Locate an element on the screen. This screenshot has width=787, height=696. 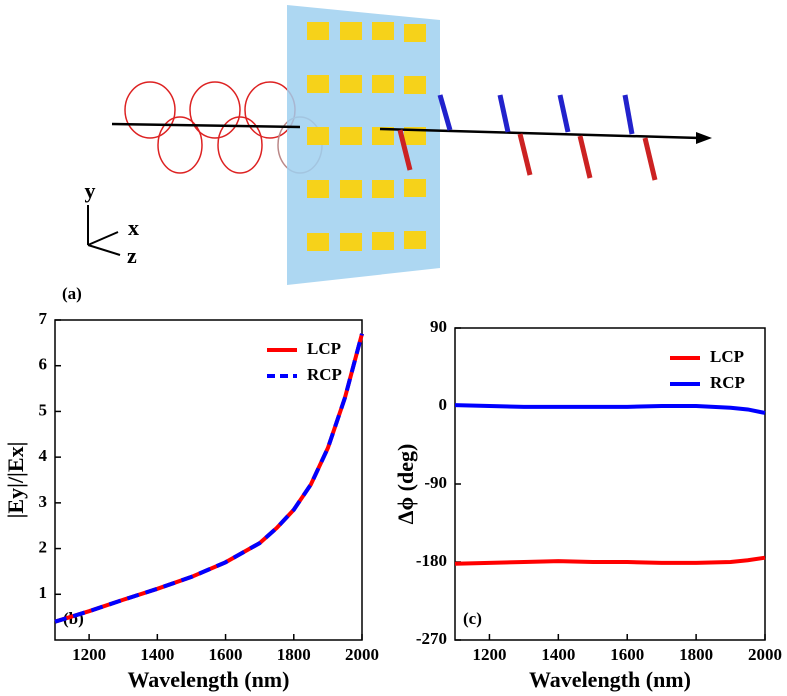
axis-x-label: x is located at coordinates (133, 227).